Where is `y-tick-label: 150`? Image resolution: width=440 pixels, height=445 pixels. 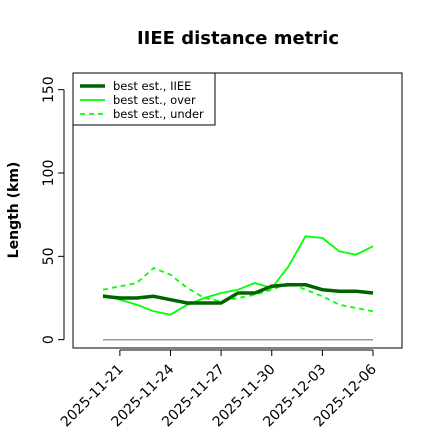
y-tick-label: 150 is located at coordinates (49, 89).